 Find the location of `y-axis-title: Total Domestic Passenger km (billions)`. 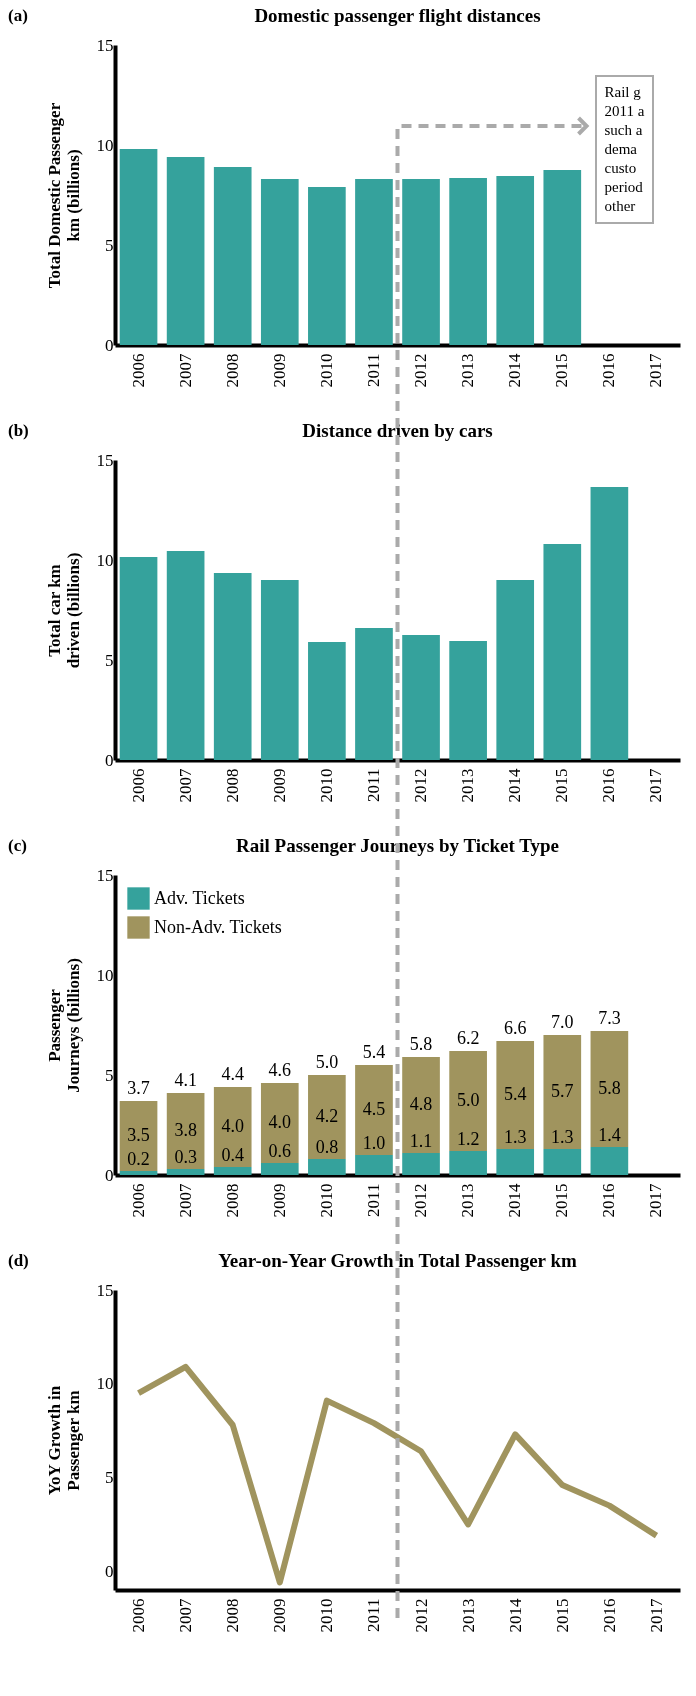

y-axis-title: Total Domestic Passenger km (billions) is located at coordinates (63, 195).